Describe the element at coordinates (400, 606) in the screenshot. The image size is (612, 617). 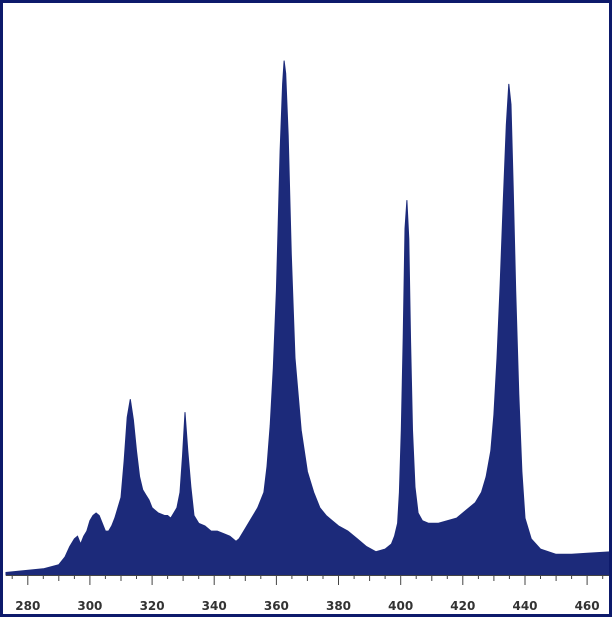
I see `x-tick-label: 400` at that location.